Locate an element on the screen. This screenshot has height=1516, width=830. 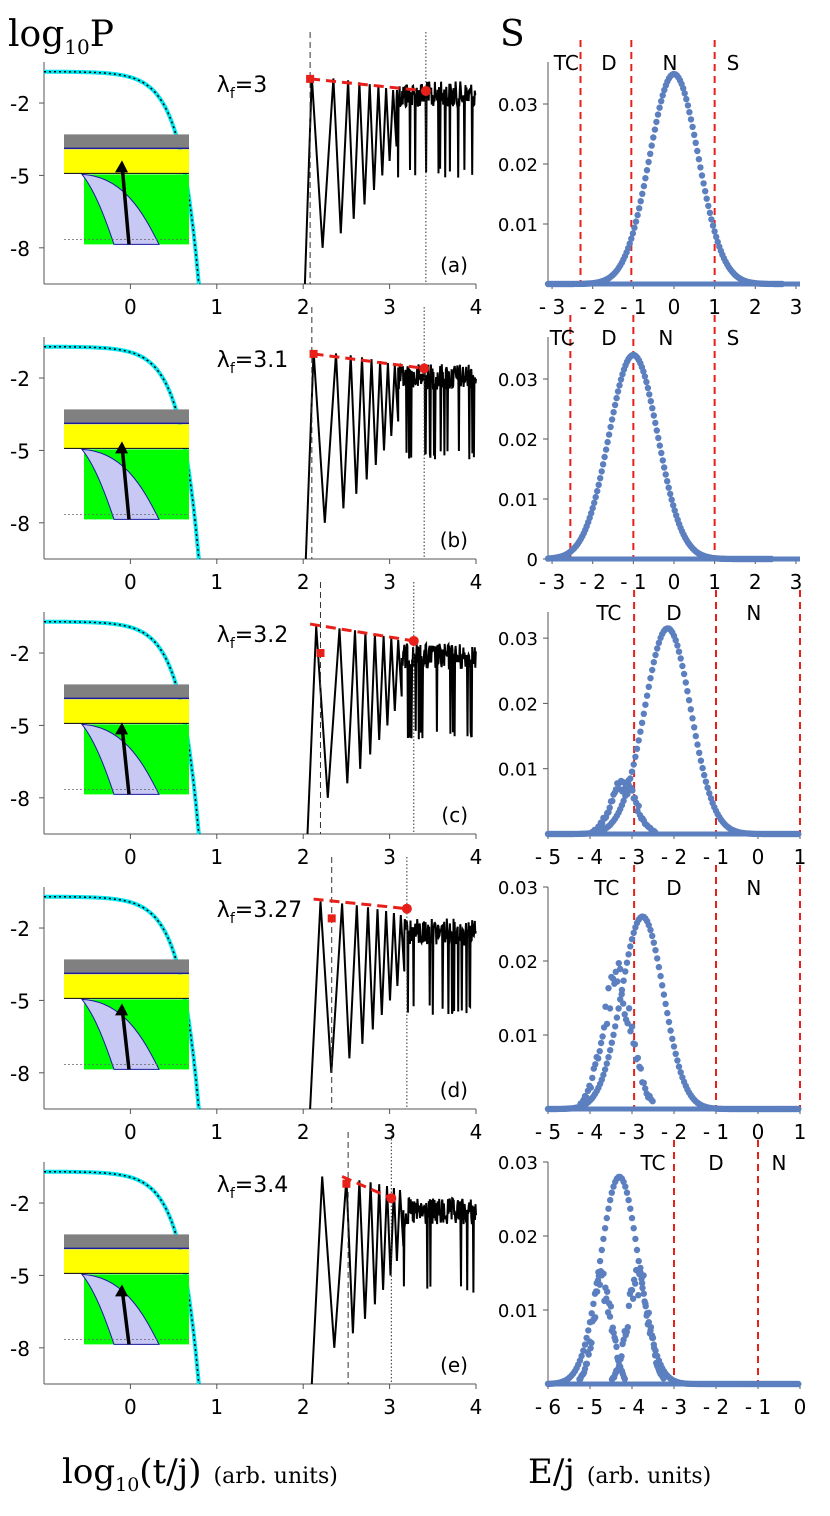
x-tick-label: - 6 is located at coordinates (548, 1407).